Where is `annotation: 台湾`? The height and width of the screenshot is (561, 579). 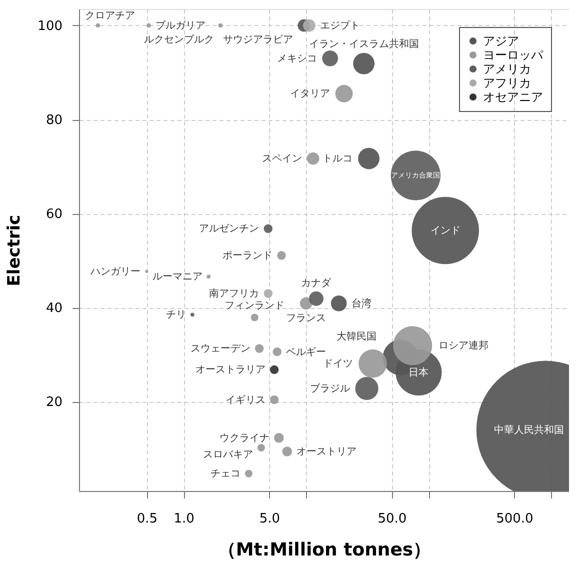 annotation: 台湾 is located at coordinates (362, 303).